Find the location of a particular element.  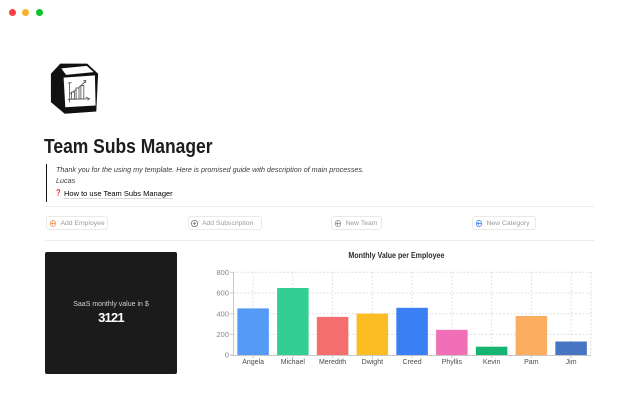

svg-text: Meredith is located at coordinates (332, 362).